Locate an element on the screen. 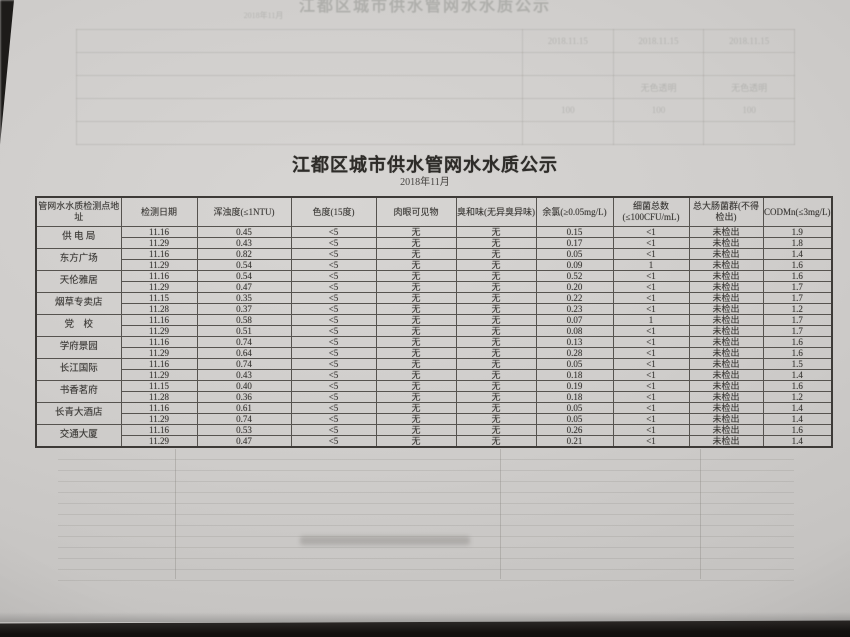 The width and height of the screenshot is (850, 637). ghost-subtitle-showthrough: 2018年11月 is located at coordinates (263, 15).